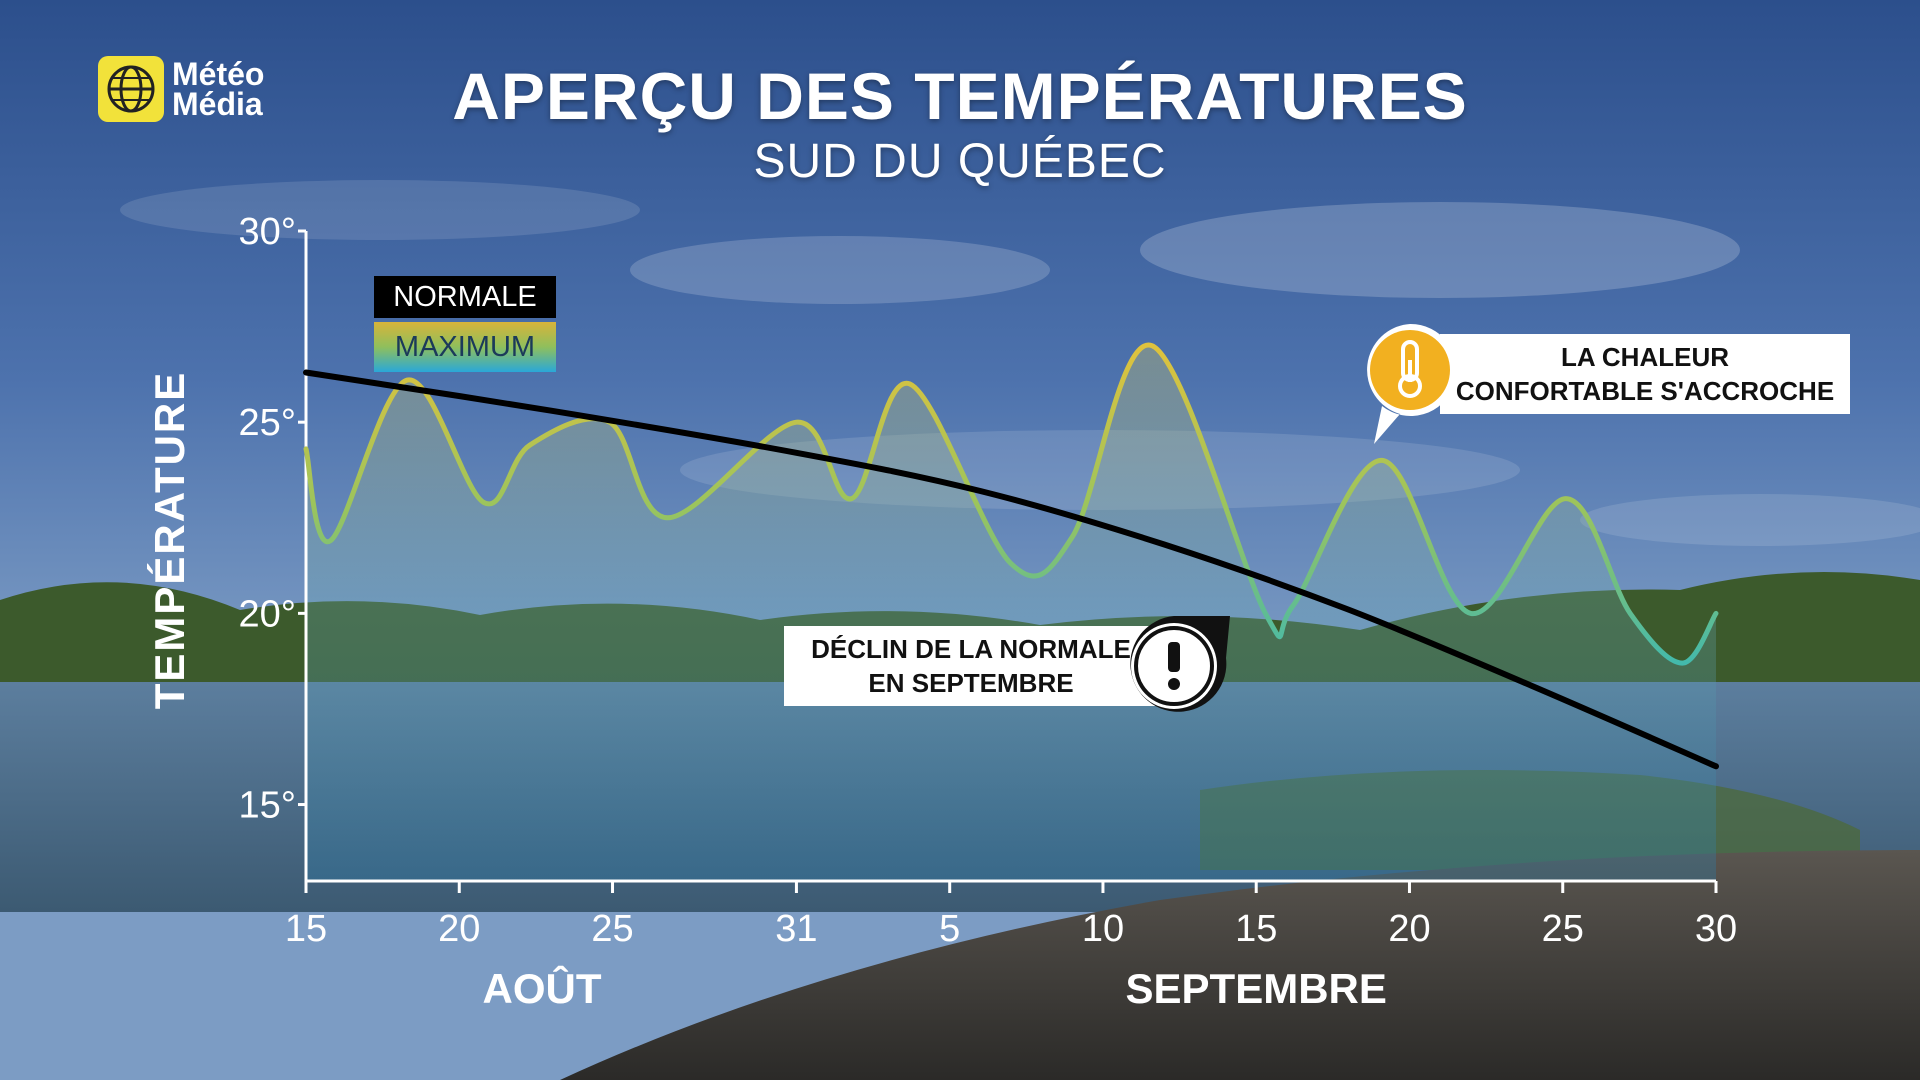  Describe the element at coordinates (465, 297) in the screenshot. I see `legend-normale: NORMALE` at that location.